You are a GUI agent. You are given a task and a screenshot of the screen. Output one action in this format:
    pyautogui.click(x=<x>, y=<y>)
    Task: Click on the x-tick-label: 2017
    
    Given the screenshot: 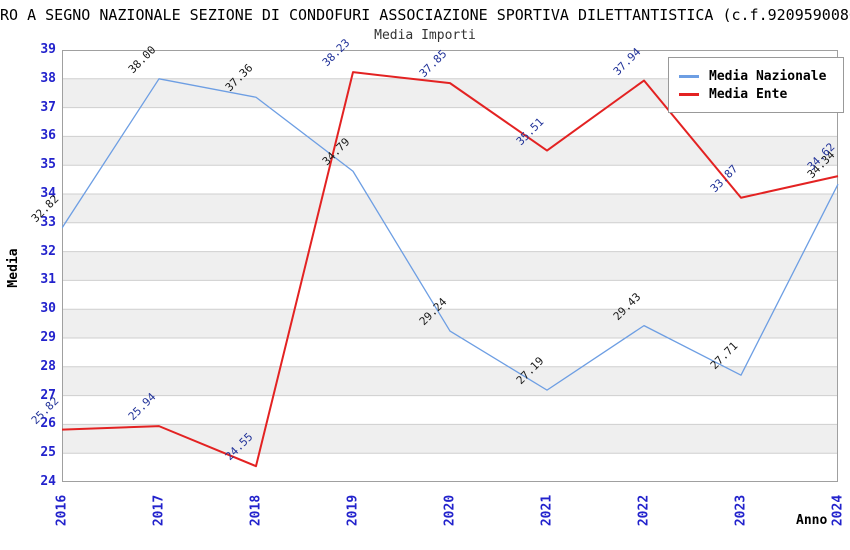 What is the action you would take?
    pyautogui.click(x=159, y=510)
    